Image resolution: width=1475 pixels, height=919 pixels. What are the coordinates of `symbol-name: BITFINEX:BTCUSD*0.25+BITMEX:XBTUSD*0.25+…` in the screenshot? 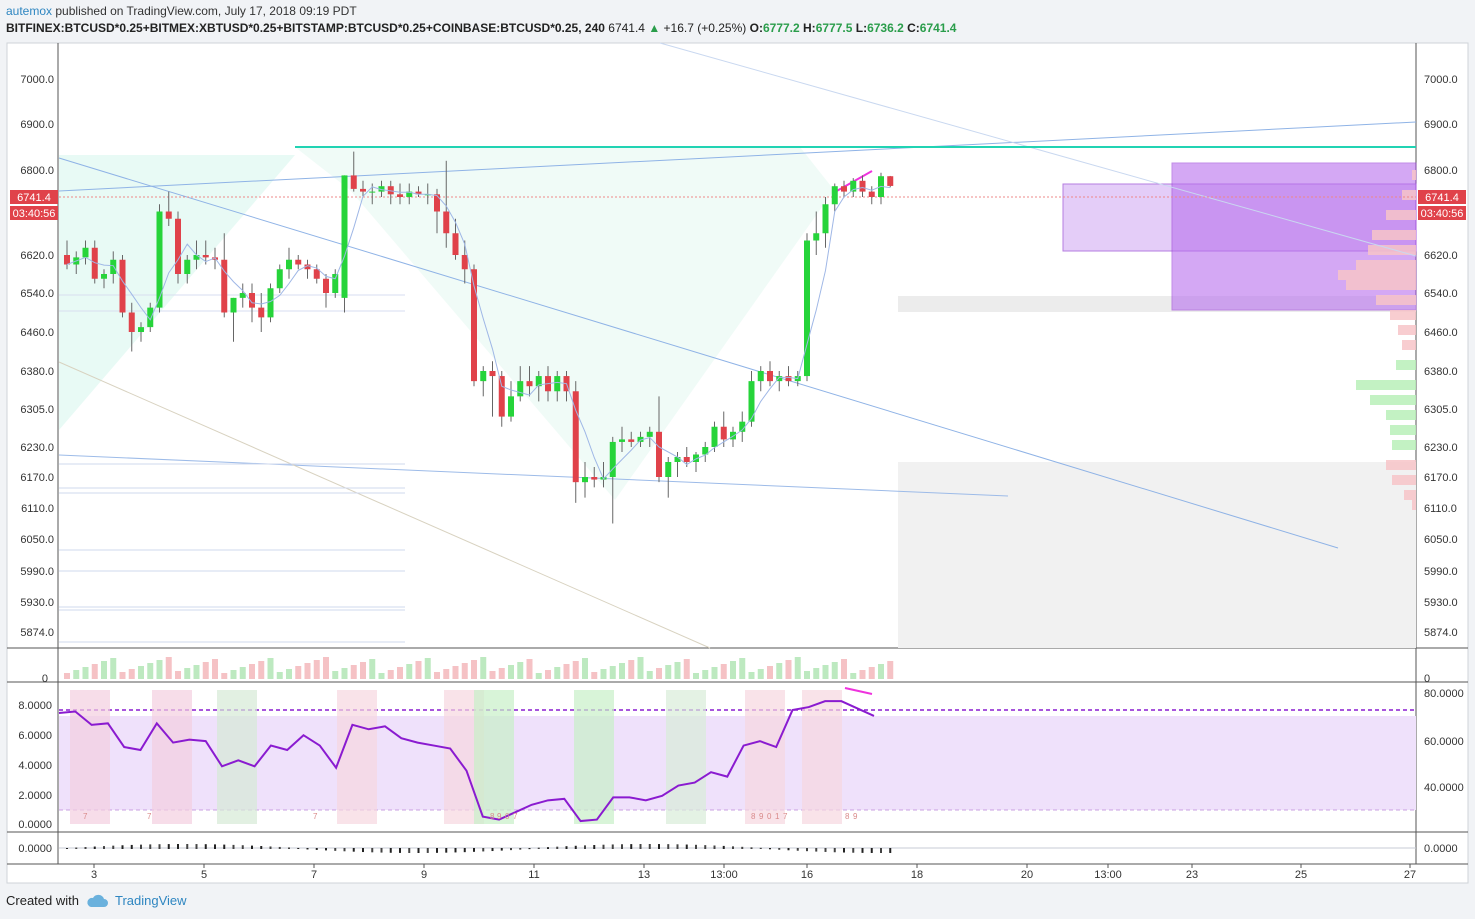 It's located at (305, 28).